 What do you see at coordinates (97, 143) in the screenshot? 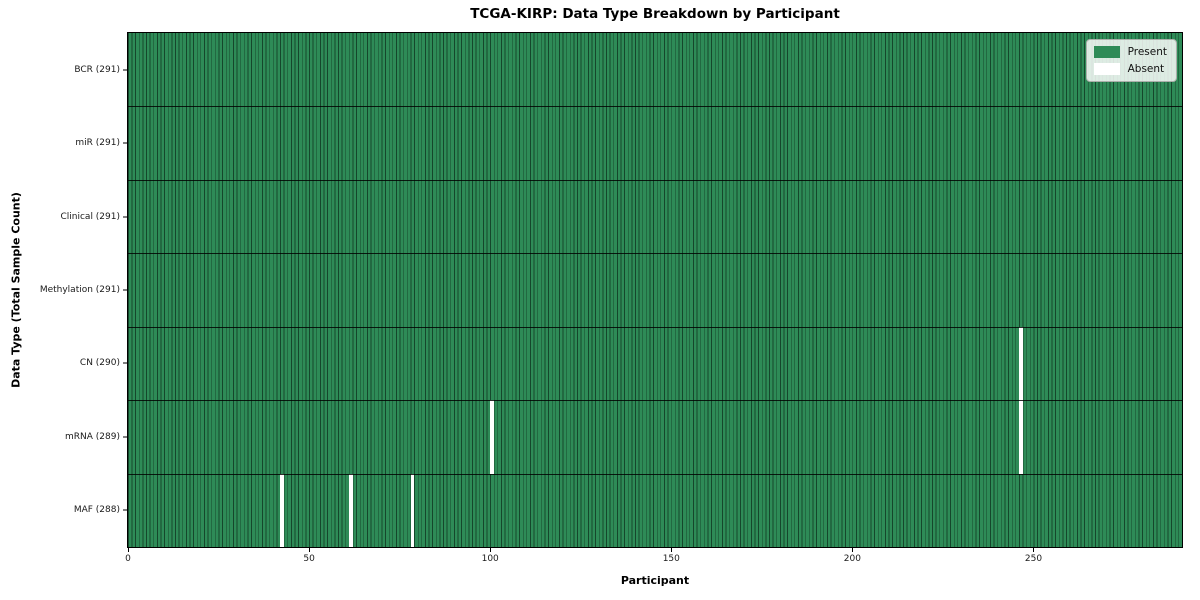
I see `y-tick-label-mir: miR (291)` at bounding box center [97, 143].